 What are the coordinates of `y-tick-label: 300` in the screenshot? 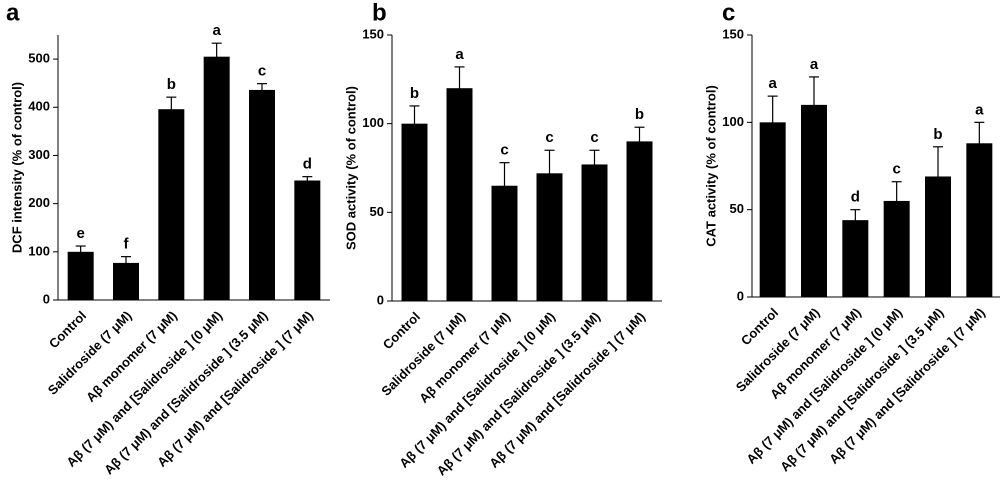 It's located at (39, 154).